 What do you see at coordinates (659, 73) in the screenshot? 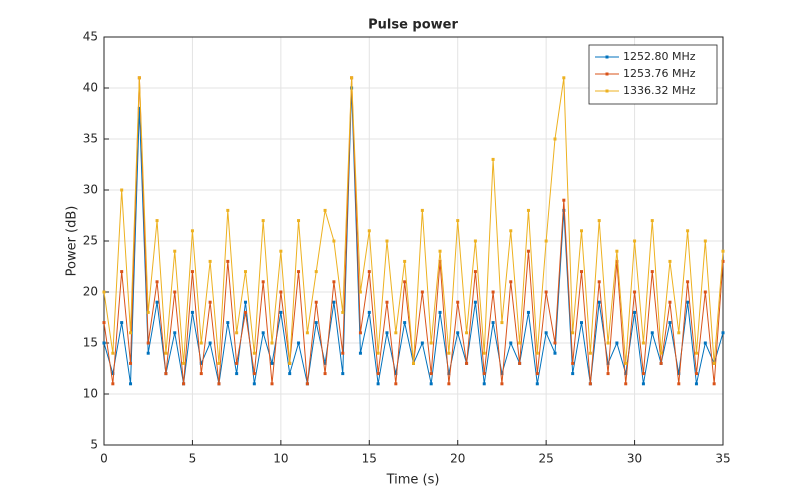
I see `legend-label: 1253.76 MHz` at bounding box center [659, 73].